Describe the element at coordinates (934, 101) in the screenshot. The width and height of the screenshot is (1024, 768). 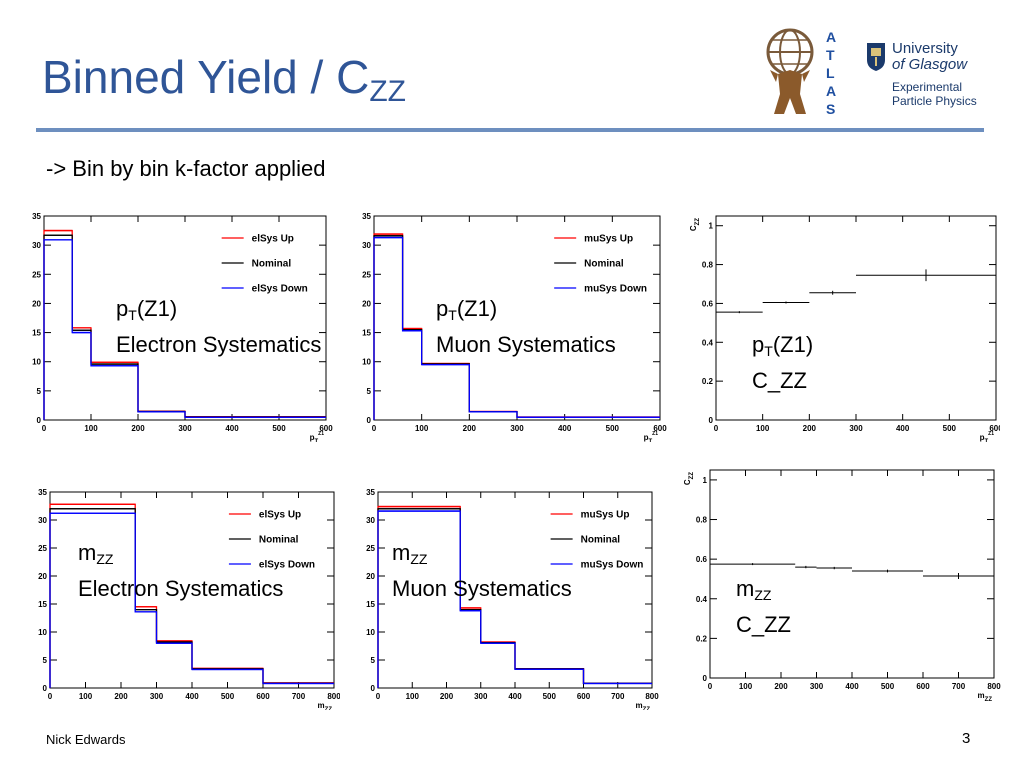
I see `glasgow-line4: Particle Physics` at that location.